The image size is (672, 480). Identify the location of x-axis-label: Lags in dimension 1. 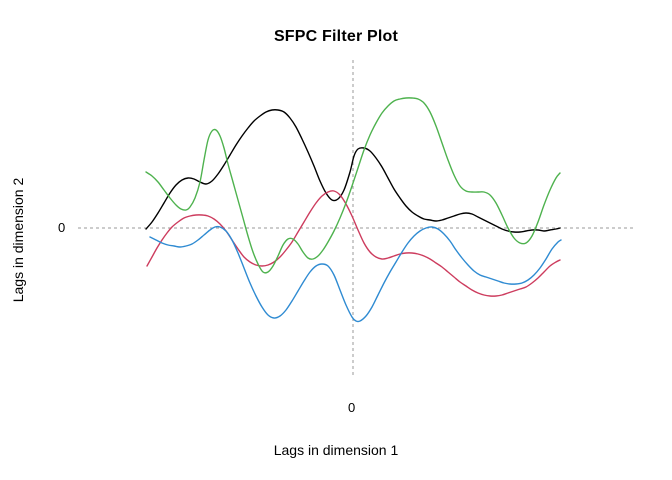
(336, 450).